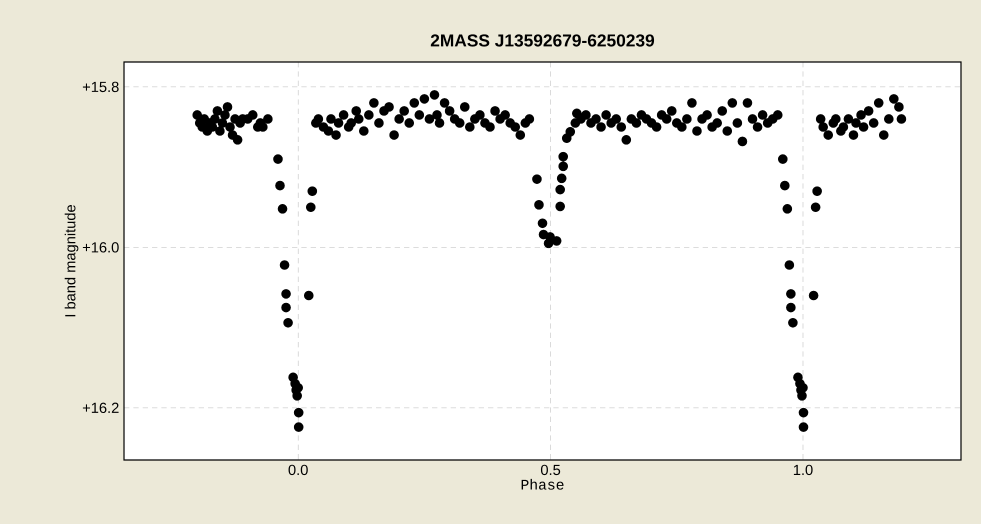 The height and width of the screenshot is (524, 981). What do you see at coordinates (803, 470) in the screenshot?
I see `x-tick-label: 1.0` at bounding box center [803, 470].